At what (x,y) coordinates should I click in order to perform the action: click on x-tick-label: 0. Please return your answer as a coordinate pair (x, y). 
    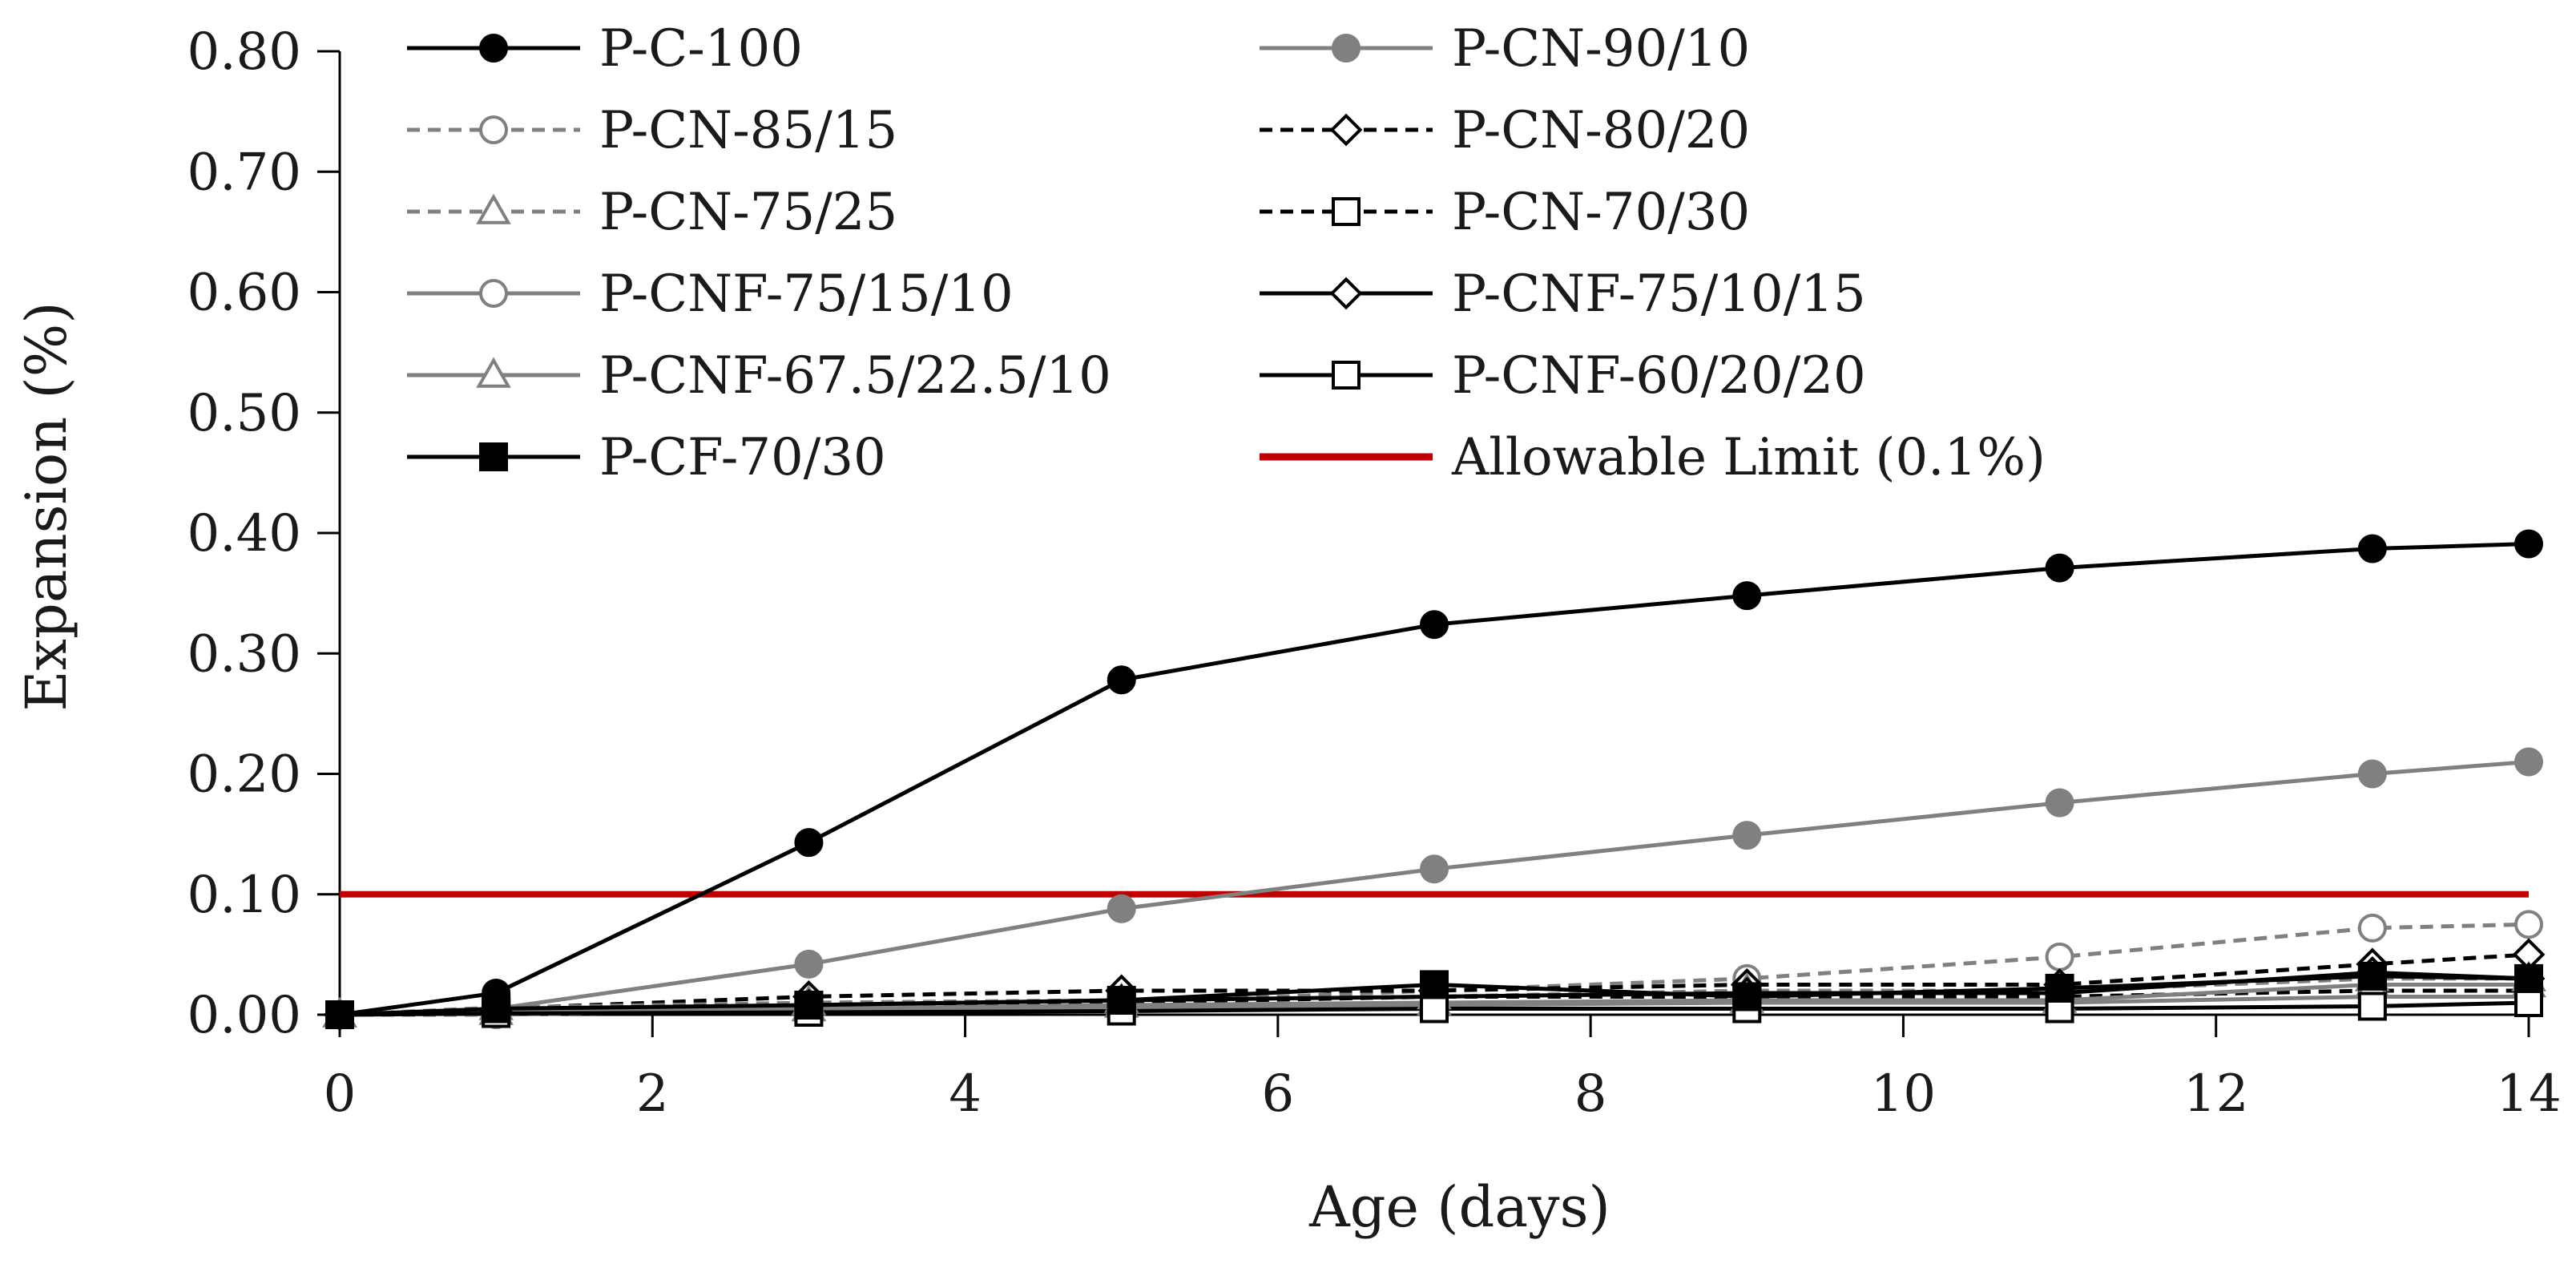
    Looking at the image, I should click on (340, 1094).